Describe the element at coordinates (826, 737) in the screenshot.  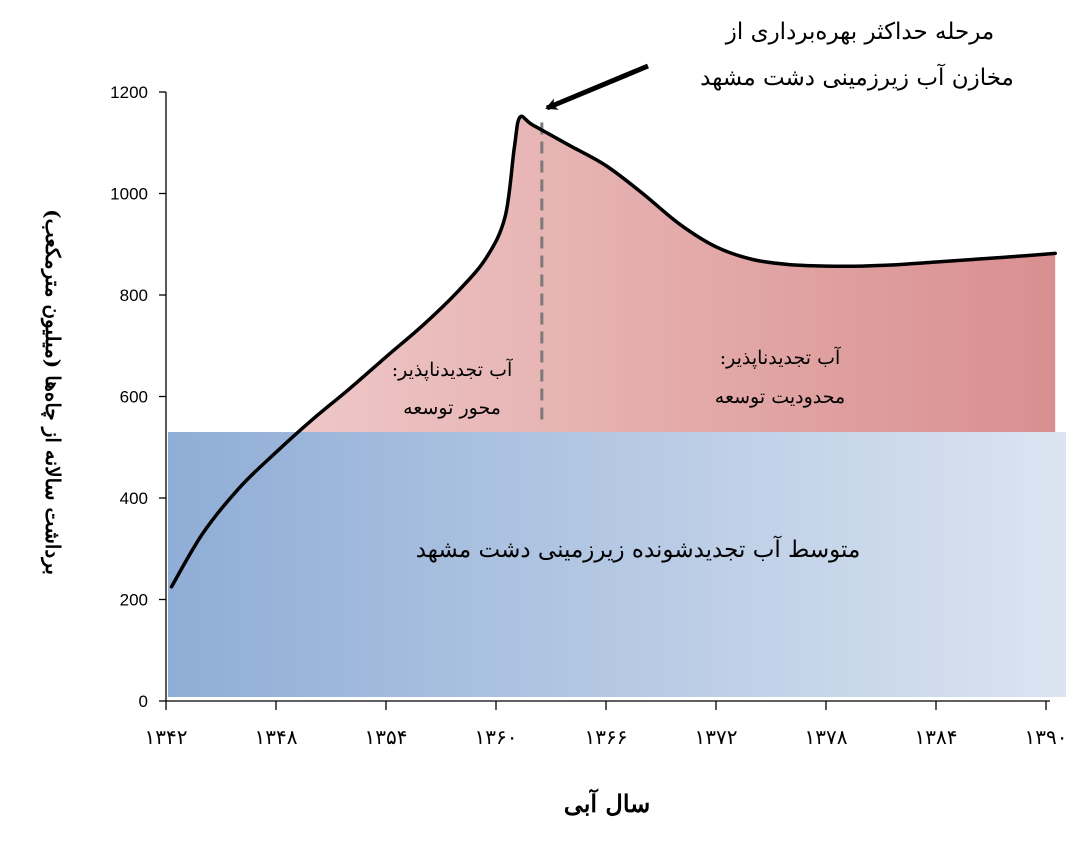
I see `x-tick-label: ۱۳۷۸` at that location.